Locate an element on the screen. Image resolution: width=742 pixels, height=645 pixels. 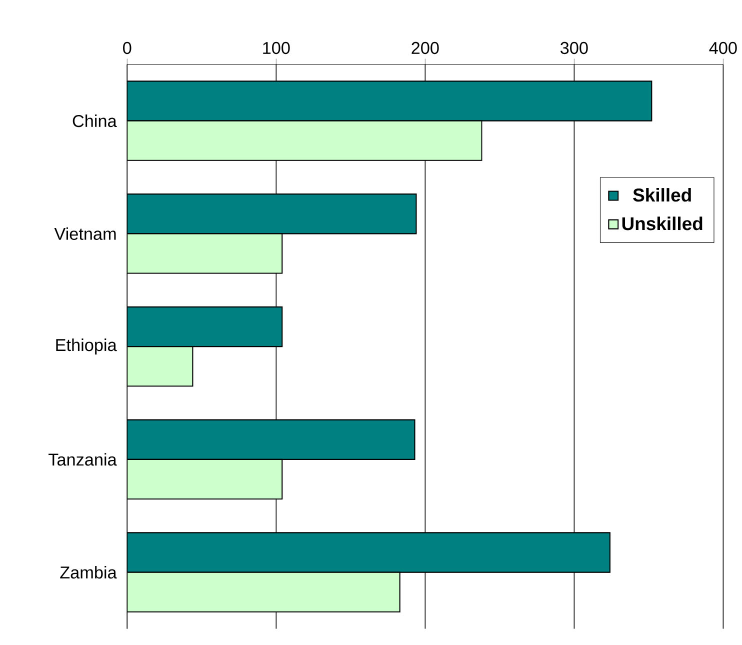
y-tick-label: Vietnam is located at coordinates (85, 234).